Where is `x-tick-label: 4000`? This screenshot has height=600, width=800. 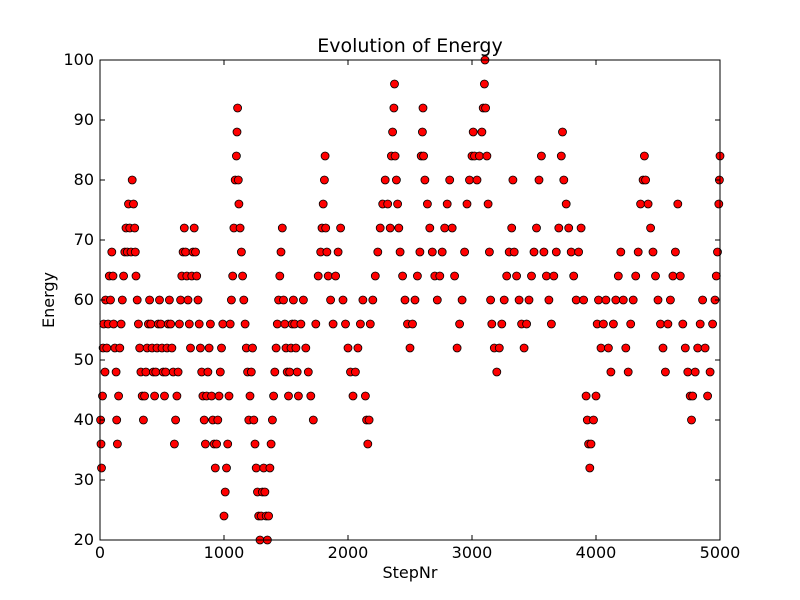
x-tick-label: 4000 is located at coordinates (596, 552).